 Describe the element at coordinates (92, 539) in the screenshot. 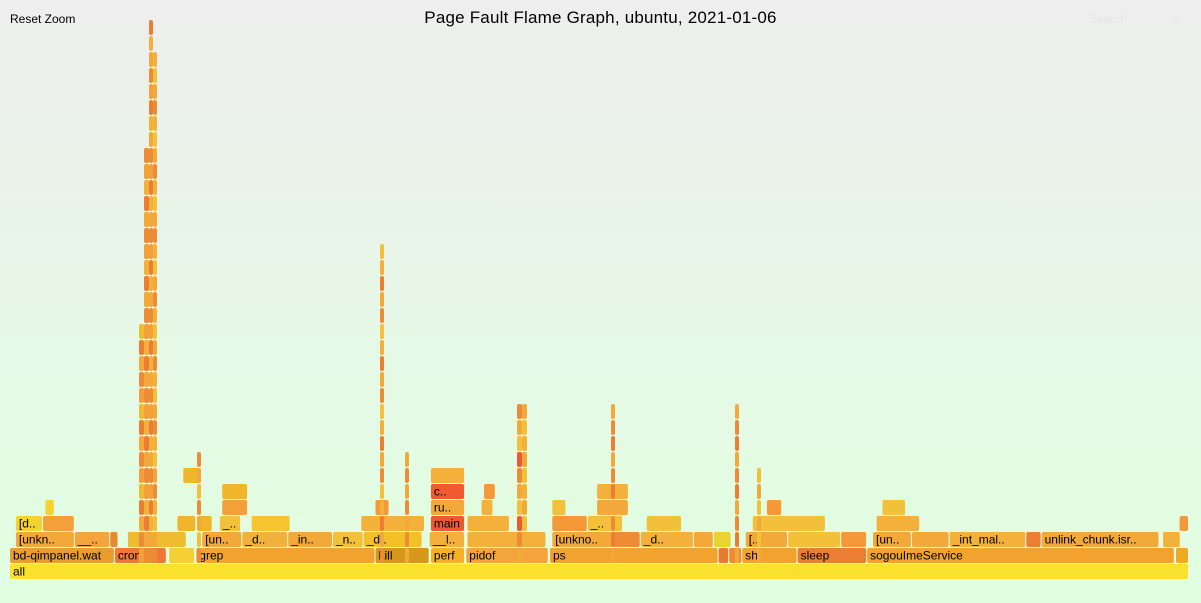

I see `flame-frame-d: __..` at that location.